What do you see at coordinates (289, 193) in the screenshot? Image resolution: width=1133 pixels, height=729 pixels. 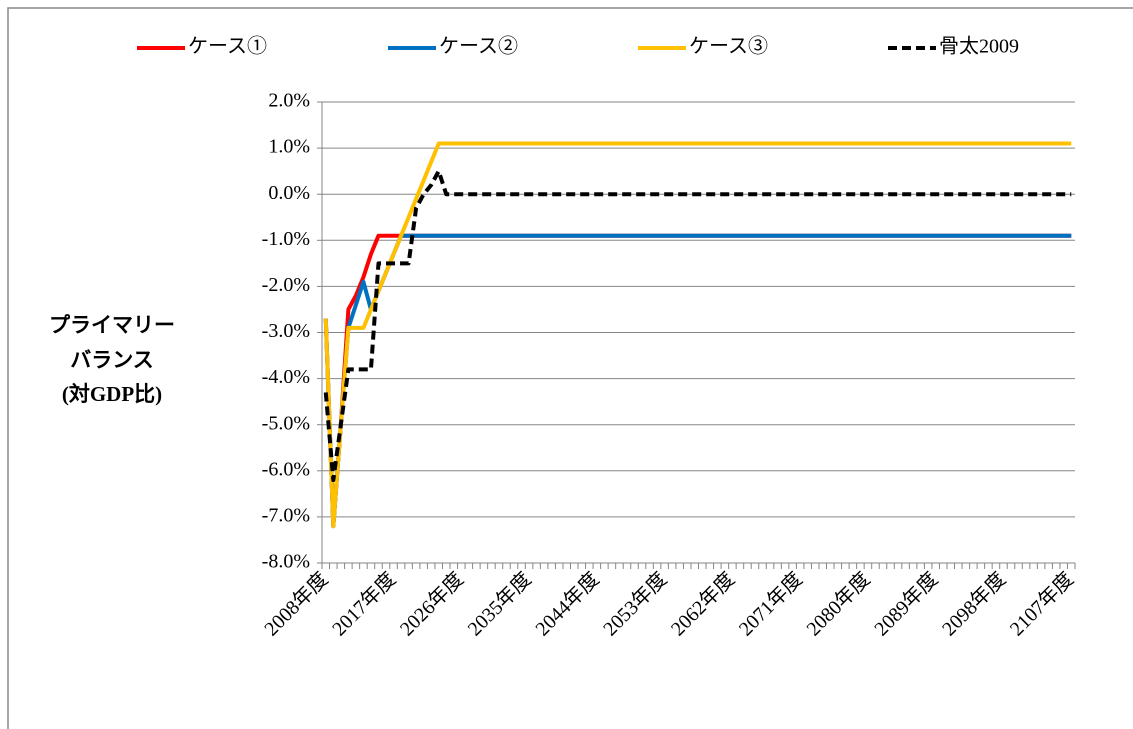 I see `y-tick-label: 0.0%` at bounding box center [289, 193].